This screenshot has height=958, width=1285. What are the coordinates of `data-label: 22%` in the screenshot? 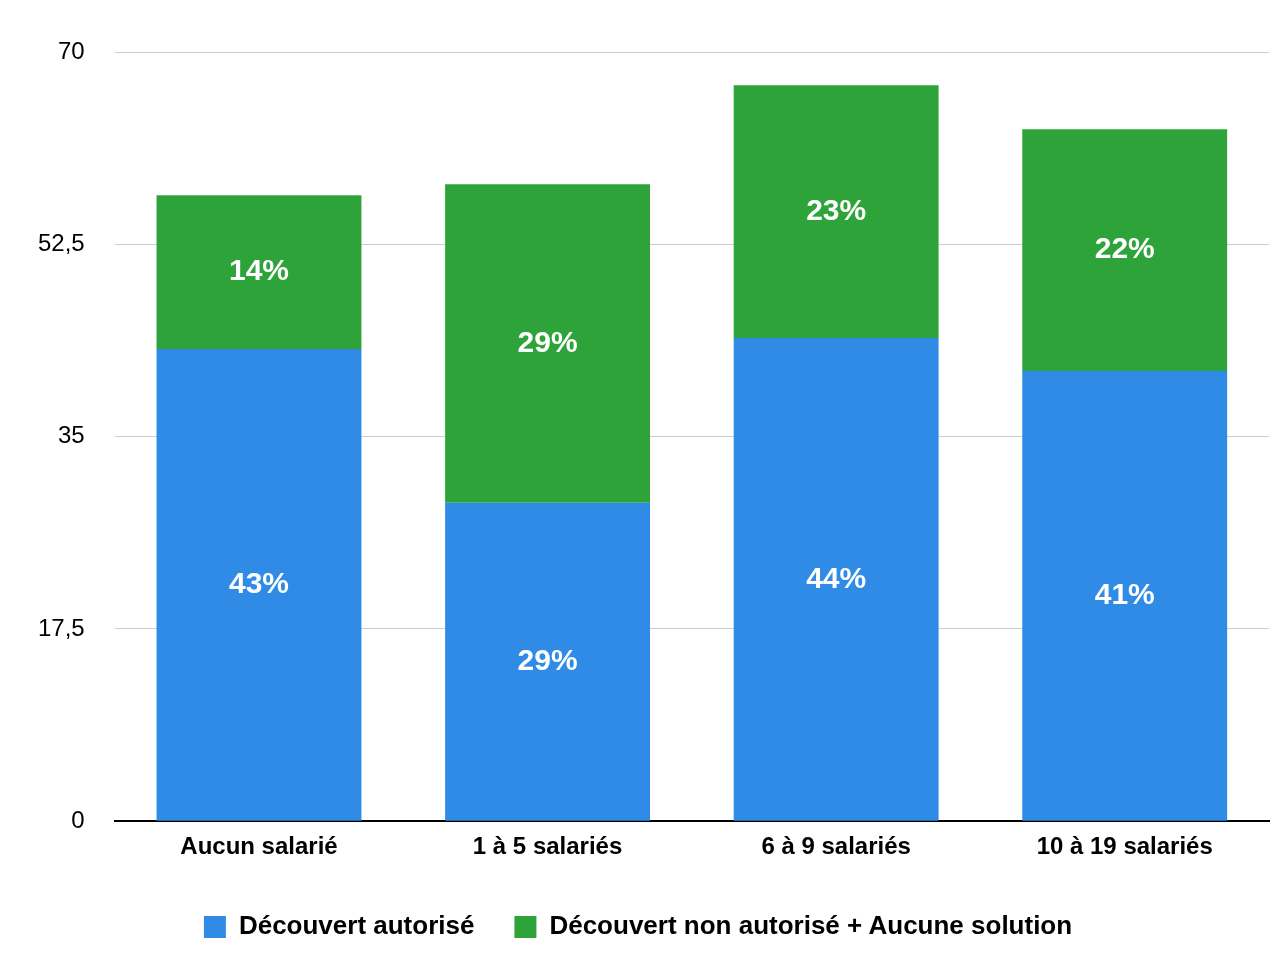 It's located at (1124, 248).